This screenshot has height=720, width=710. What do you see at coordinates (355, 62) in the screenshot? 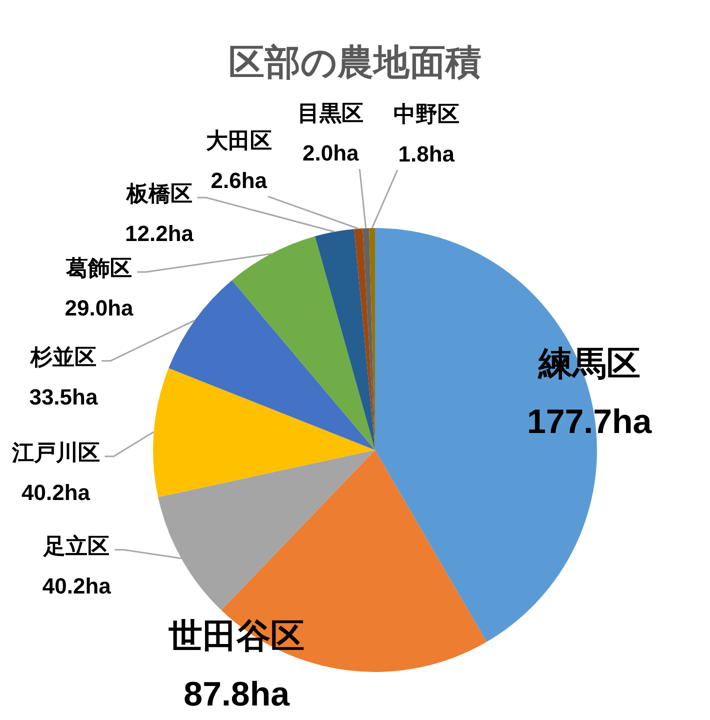
I see `chart-title: 区部の農地面積` at bounding box center [355, 62].